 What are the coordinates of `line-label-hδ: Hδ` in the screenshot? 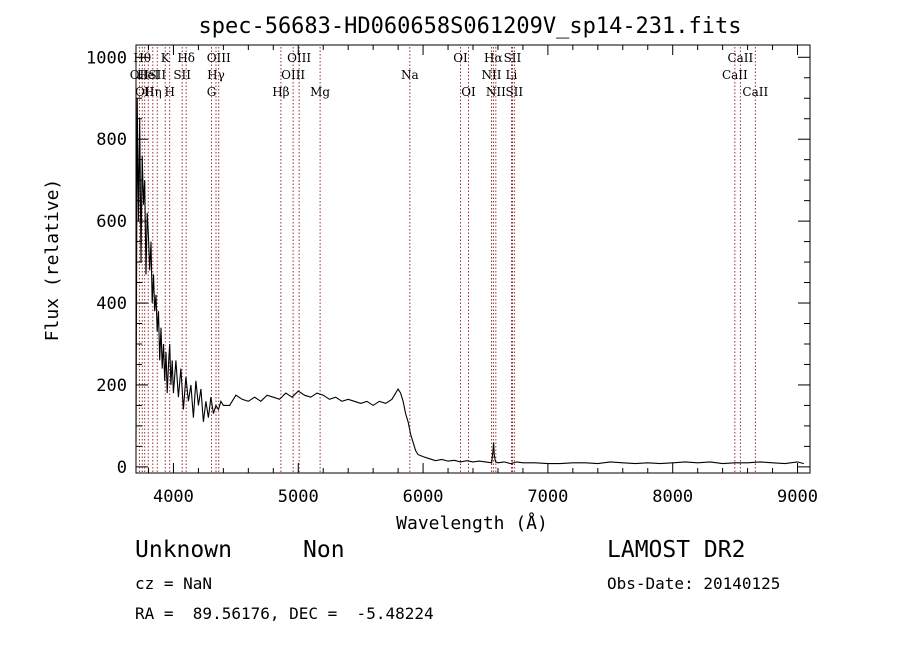 It's located at (186, 58).